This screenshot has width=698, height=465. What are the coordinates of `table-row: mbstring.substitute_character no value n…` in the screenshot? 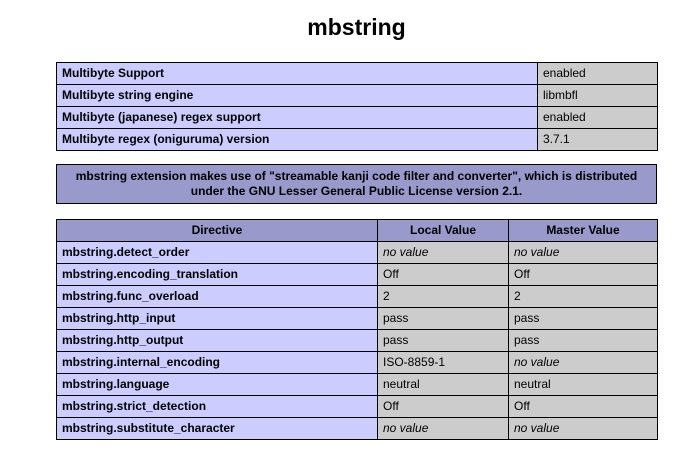 It's located at (357, 428).